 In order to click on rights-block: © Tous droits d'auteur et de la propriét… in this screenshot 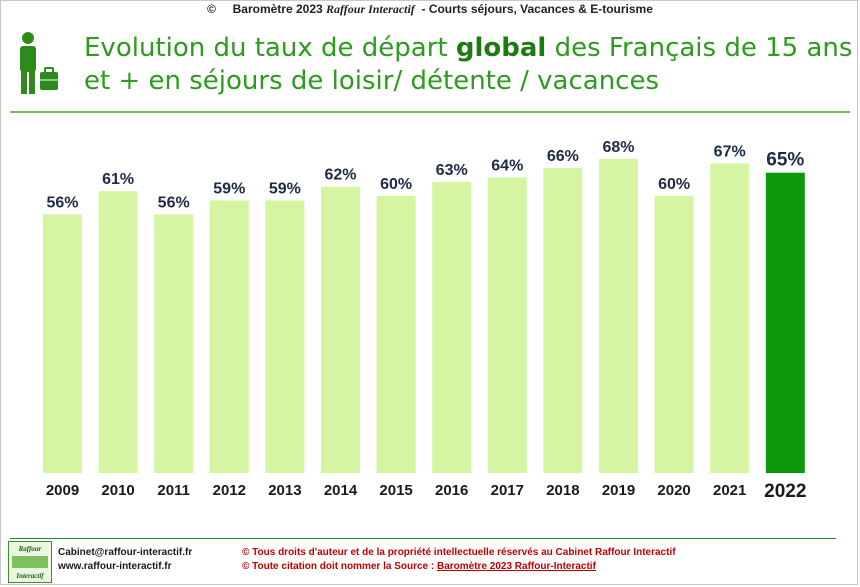, I will do `click(459, 560)`.